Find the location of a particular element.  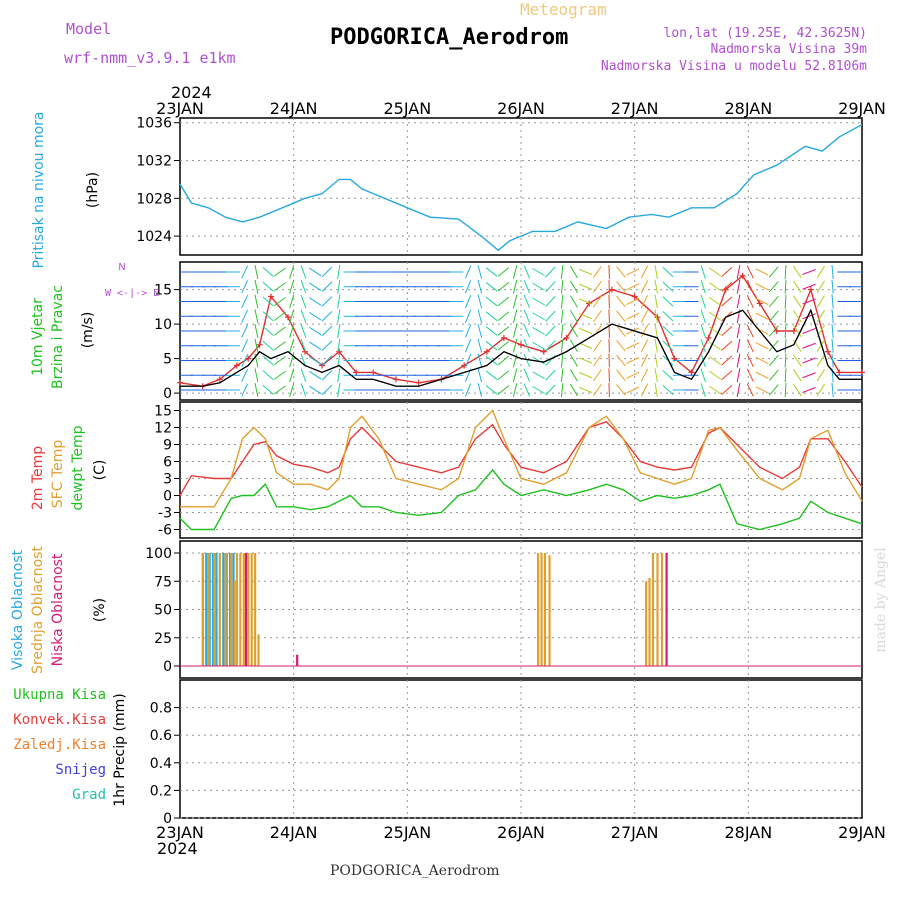

wind-ytick-label: 10 is located at coordinates (163, 325).